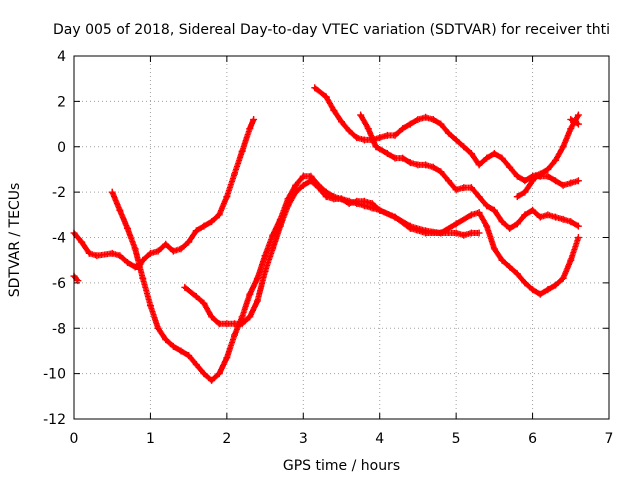 This screenshot has width=640, height=480. What do you see at coordinates (303, 439) in the screenshot?
I see `x-tick-label: 3` at bounding box center [303, 439].